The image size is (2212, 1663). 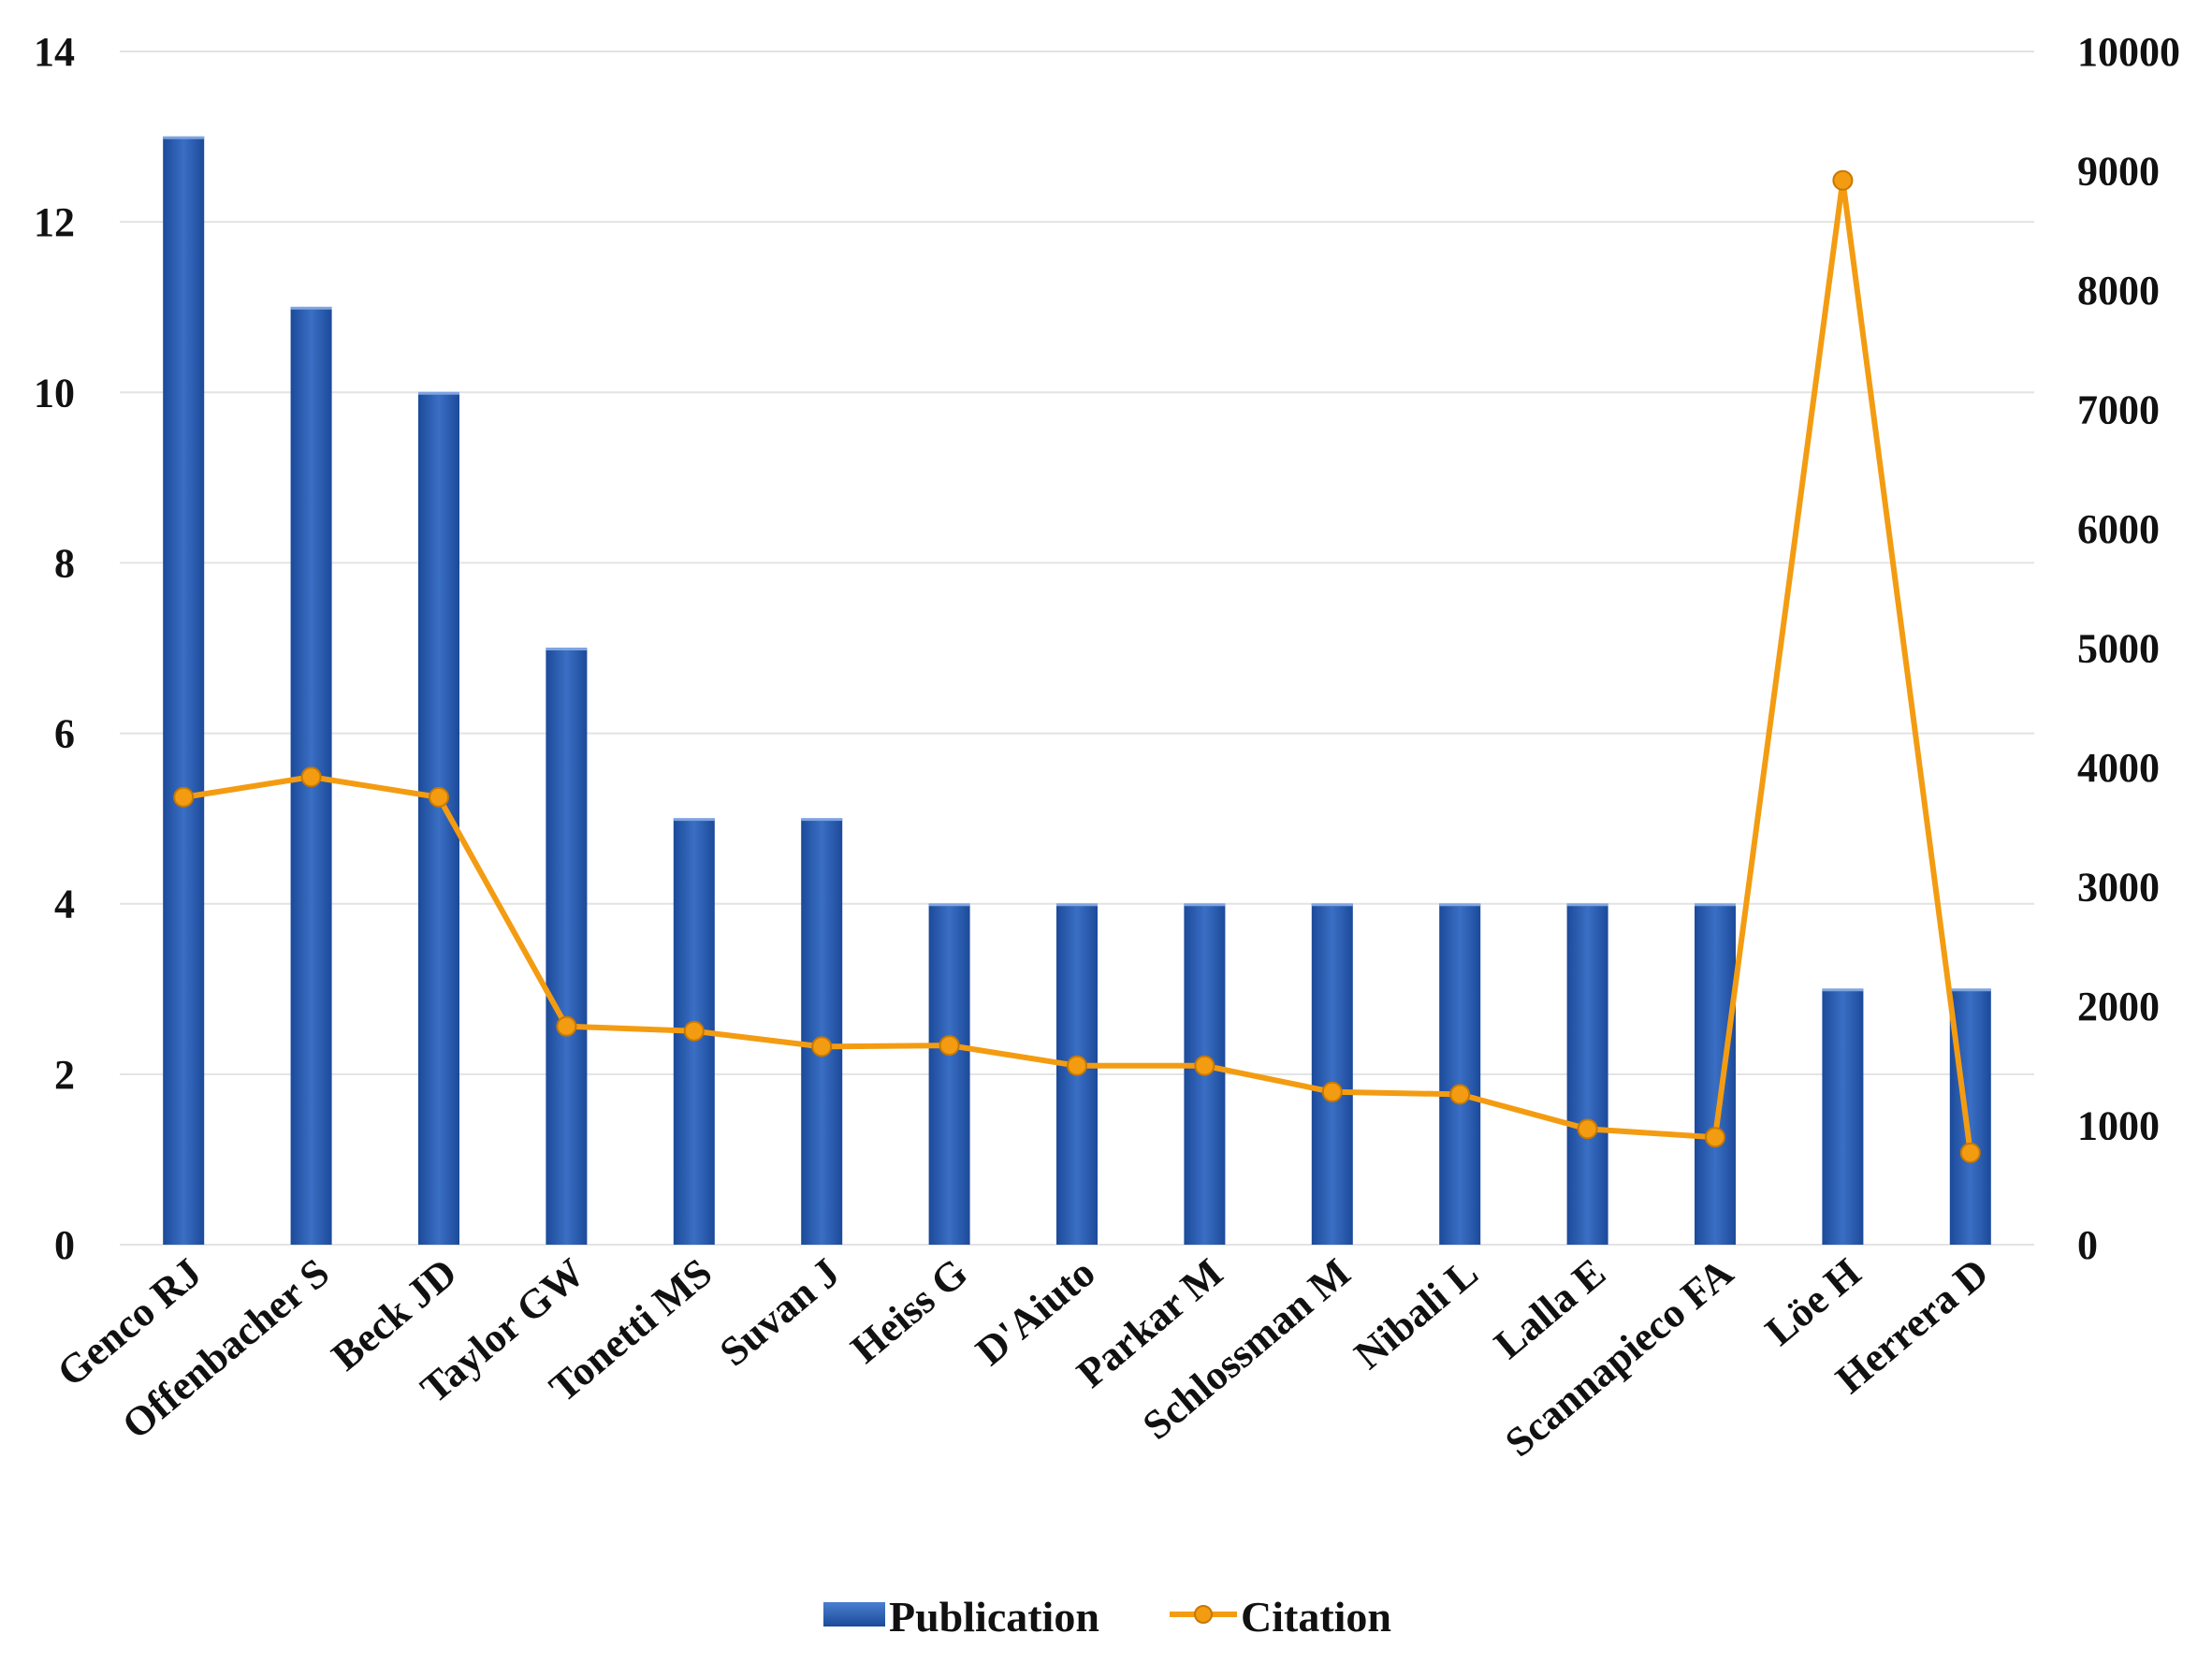 What do you see at coordinates (2118, 1126) in the screenshot?
I see `right-axis-tick-label: 1000` at bounding box center [2118, 1126].